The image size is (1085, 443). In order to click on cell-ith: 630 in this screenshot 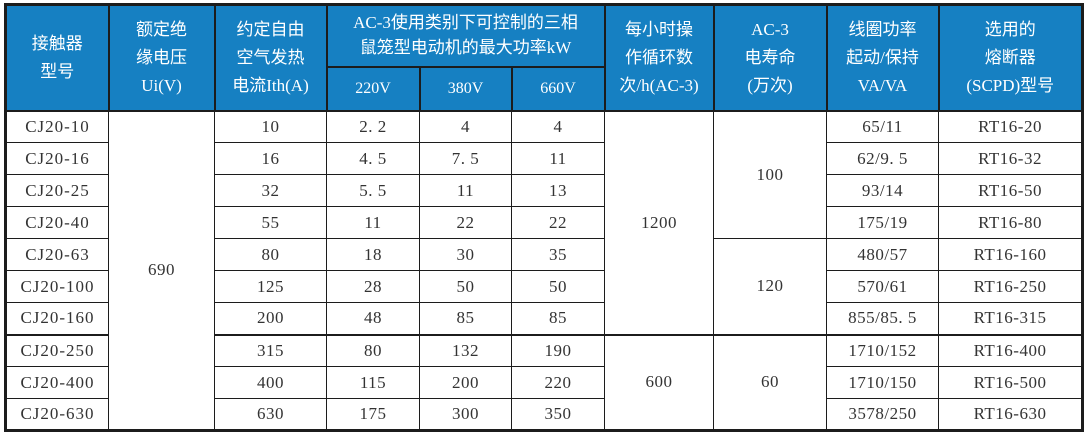, I will do `click(270, 414)`.